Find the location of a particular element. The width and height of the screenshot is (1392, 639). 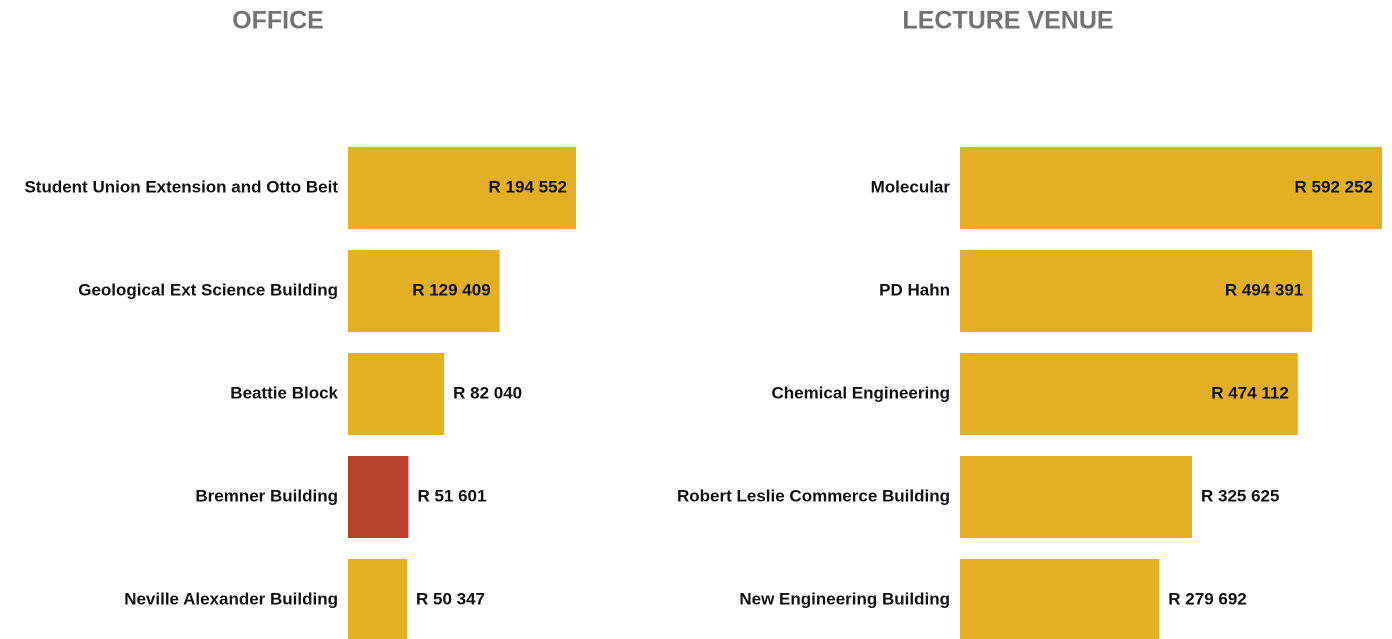

value-label: R 50 347 is located at coordinates (450, 598).